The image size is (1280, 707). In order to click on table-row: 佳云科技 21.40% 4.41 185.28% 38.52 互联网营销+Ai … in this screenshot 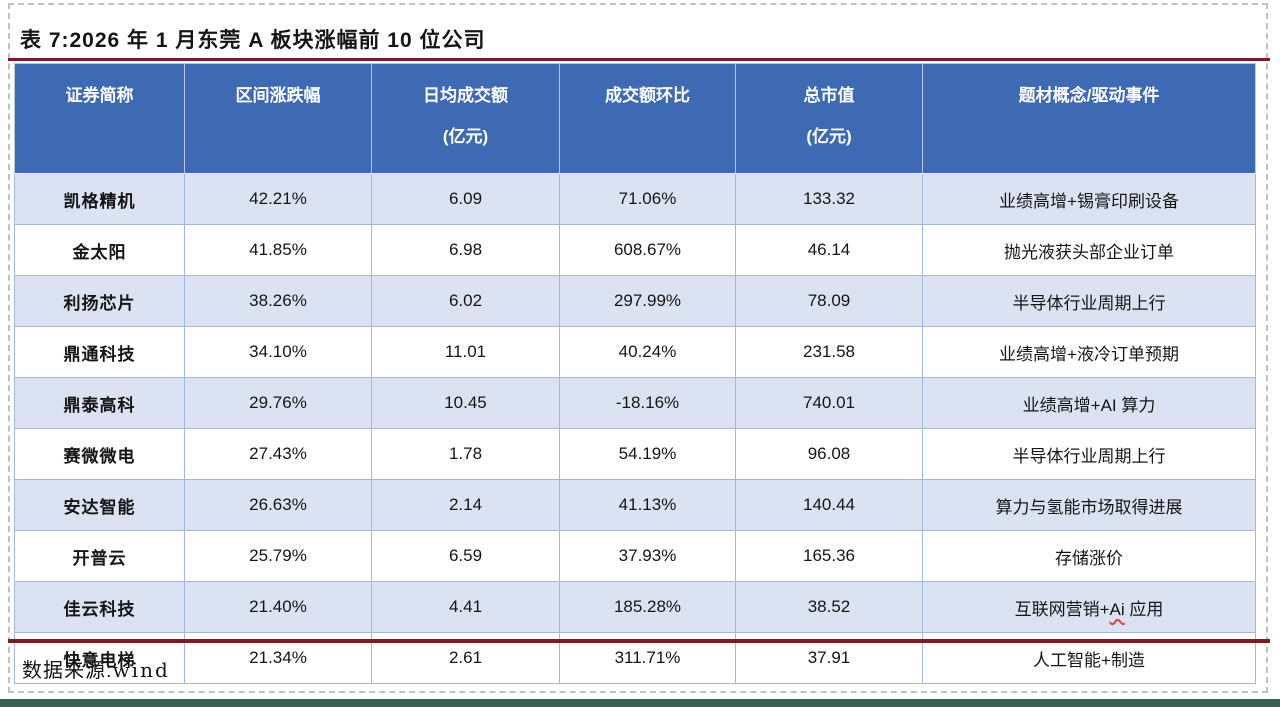, I will do `click(635, 607)`.